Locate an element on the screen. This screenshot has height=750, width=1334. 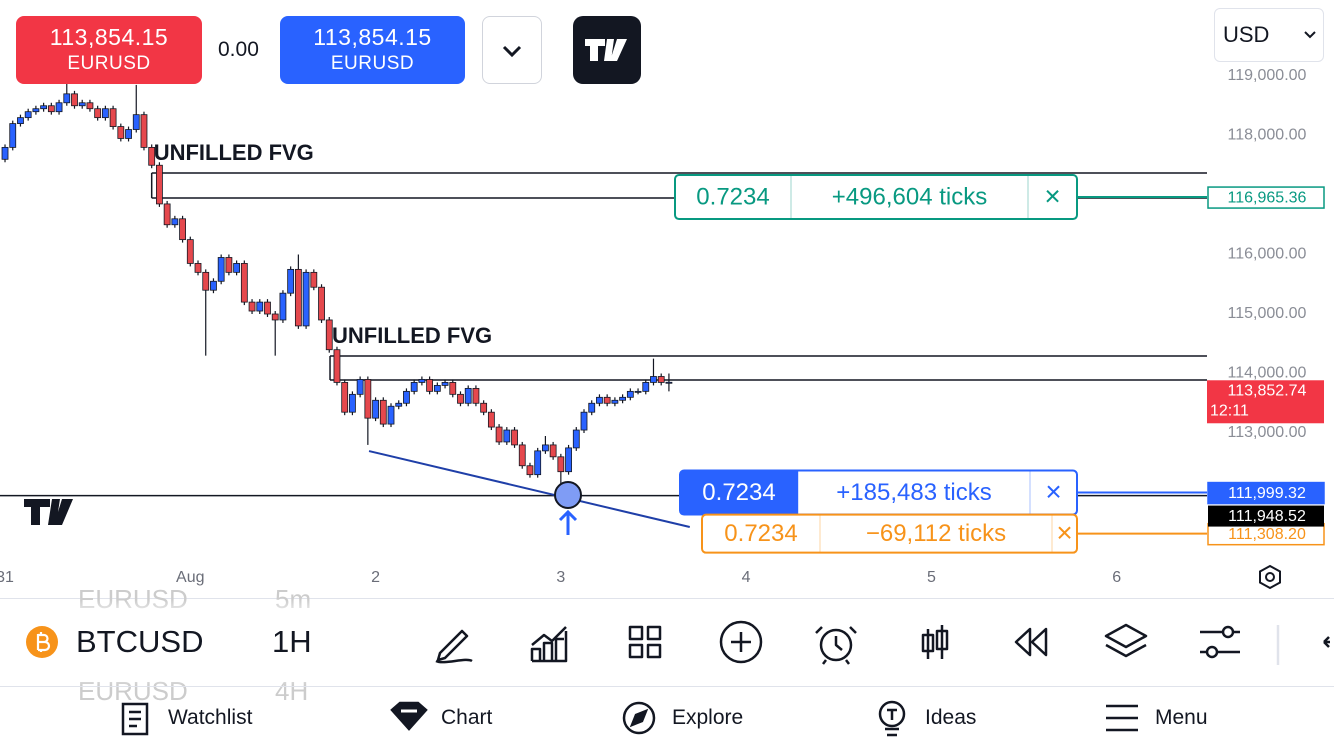
draw-icon is located at coordinates (454, 646).